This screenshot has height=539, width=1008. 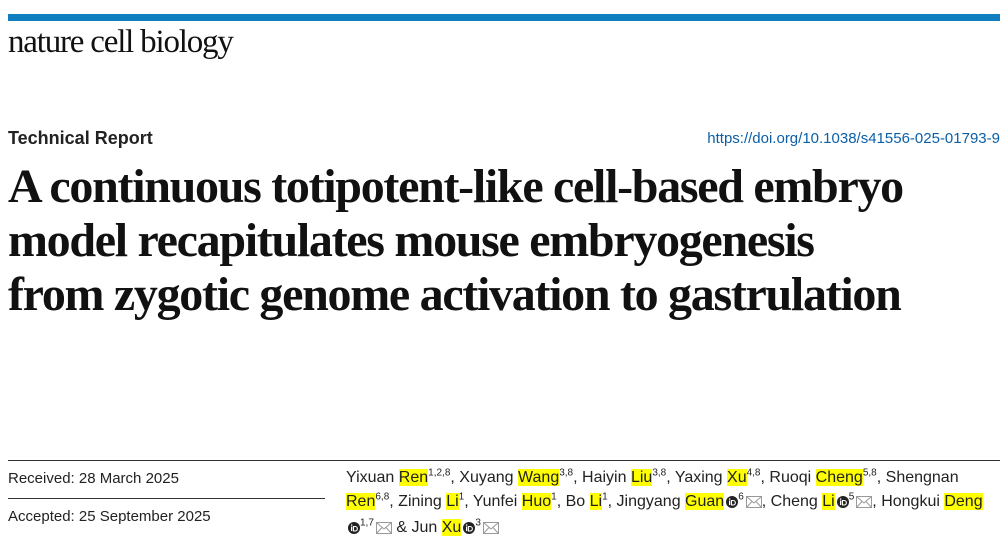 What do you see at coordinates (536, 501) in the screenshot?
I see `surname: Huo` at bounding box center [536, 501].